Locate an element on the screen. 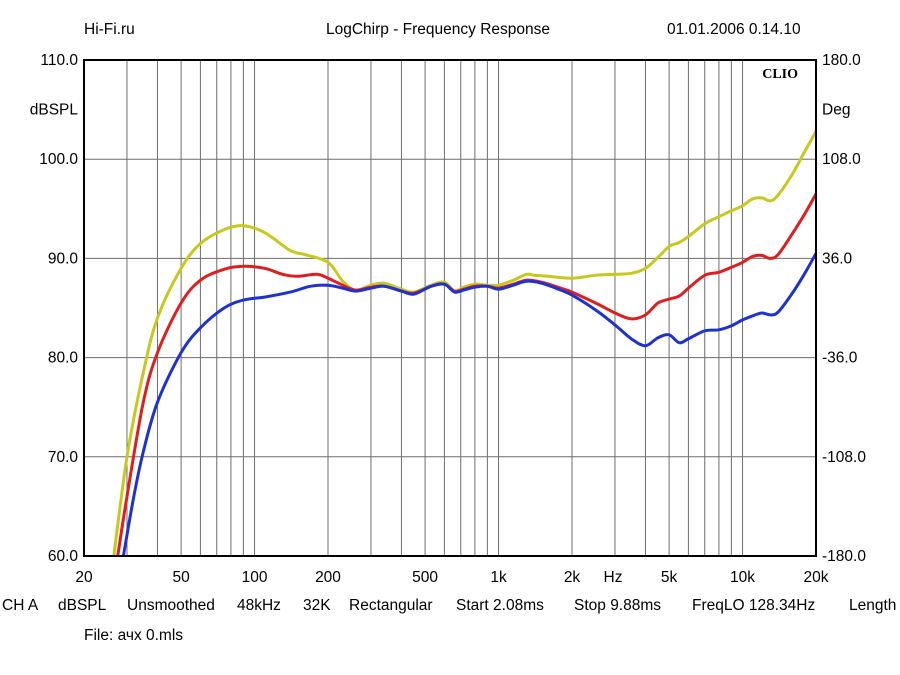  y2-tick-label: -36.0 is located at coordinates (840, 358).